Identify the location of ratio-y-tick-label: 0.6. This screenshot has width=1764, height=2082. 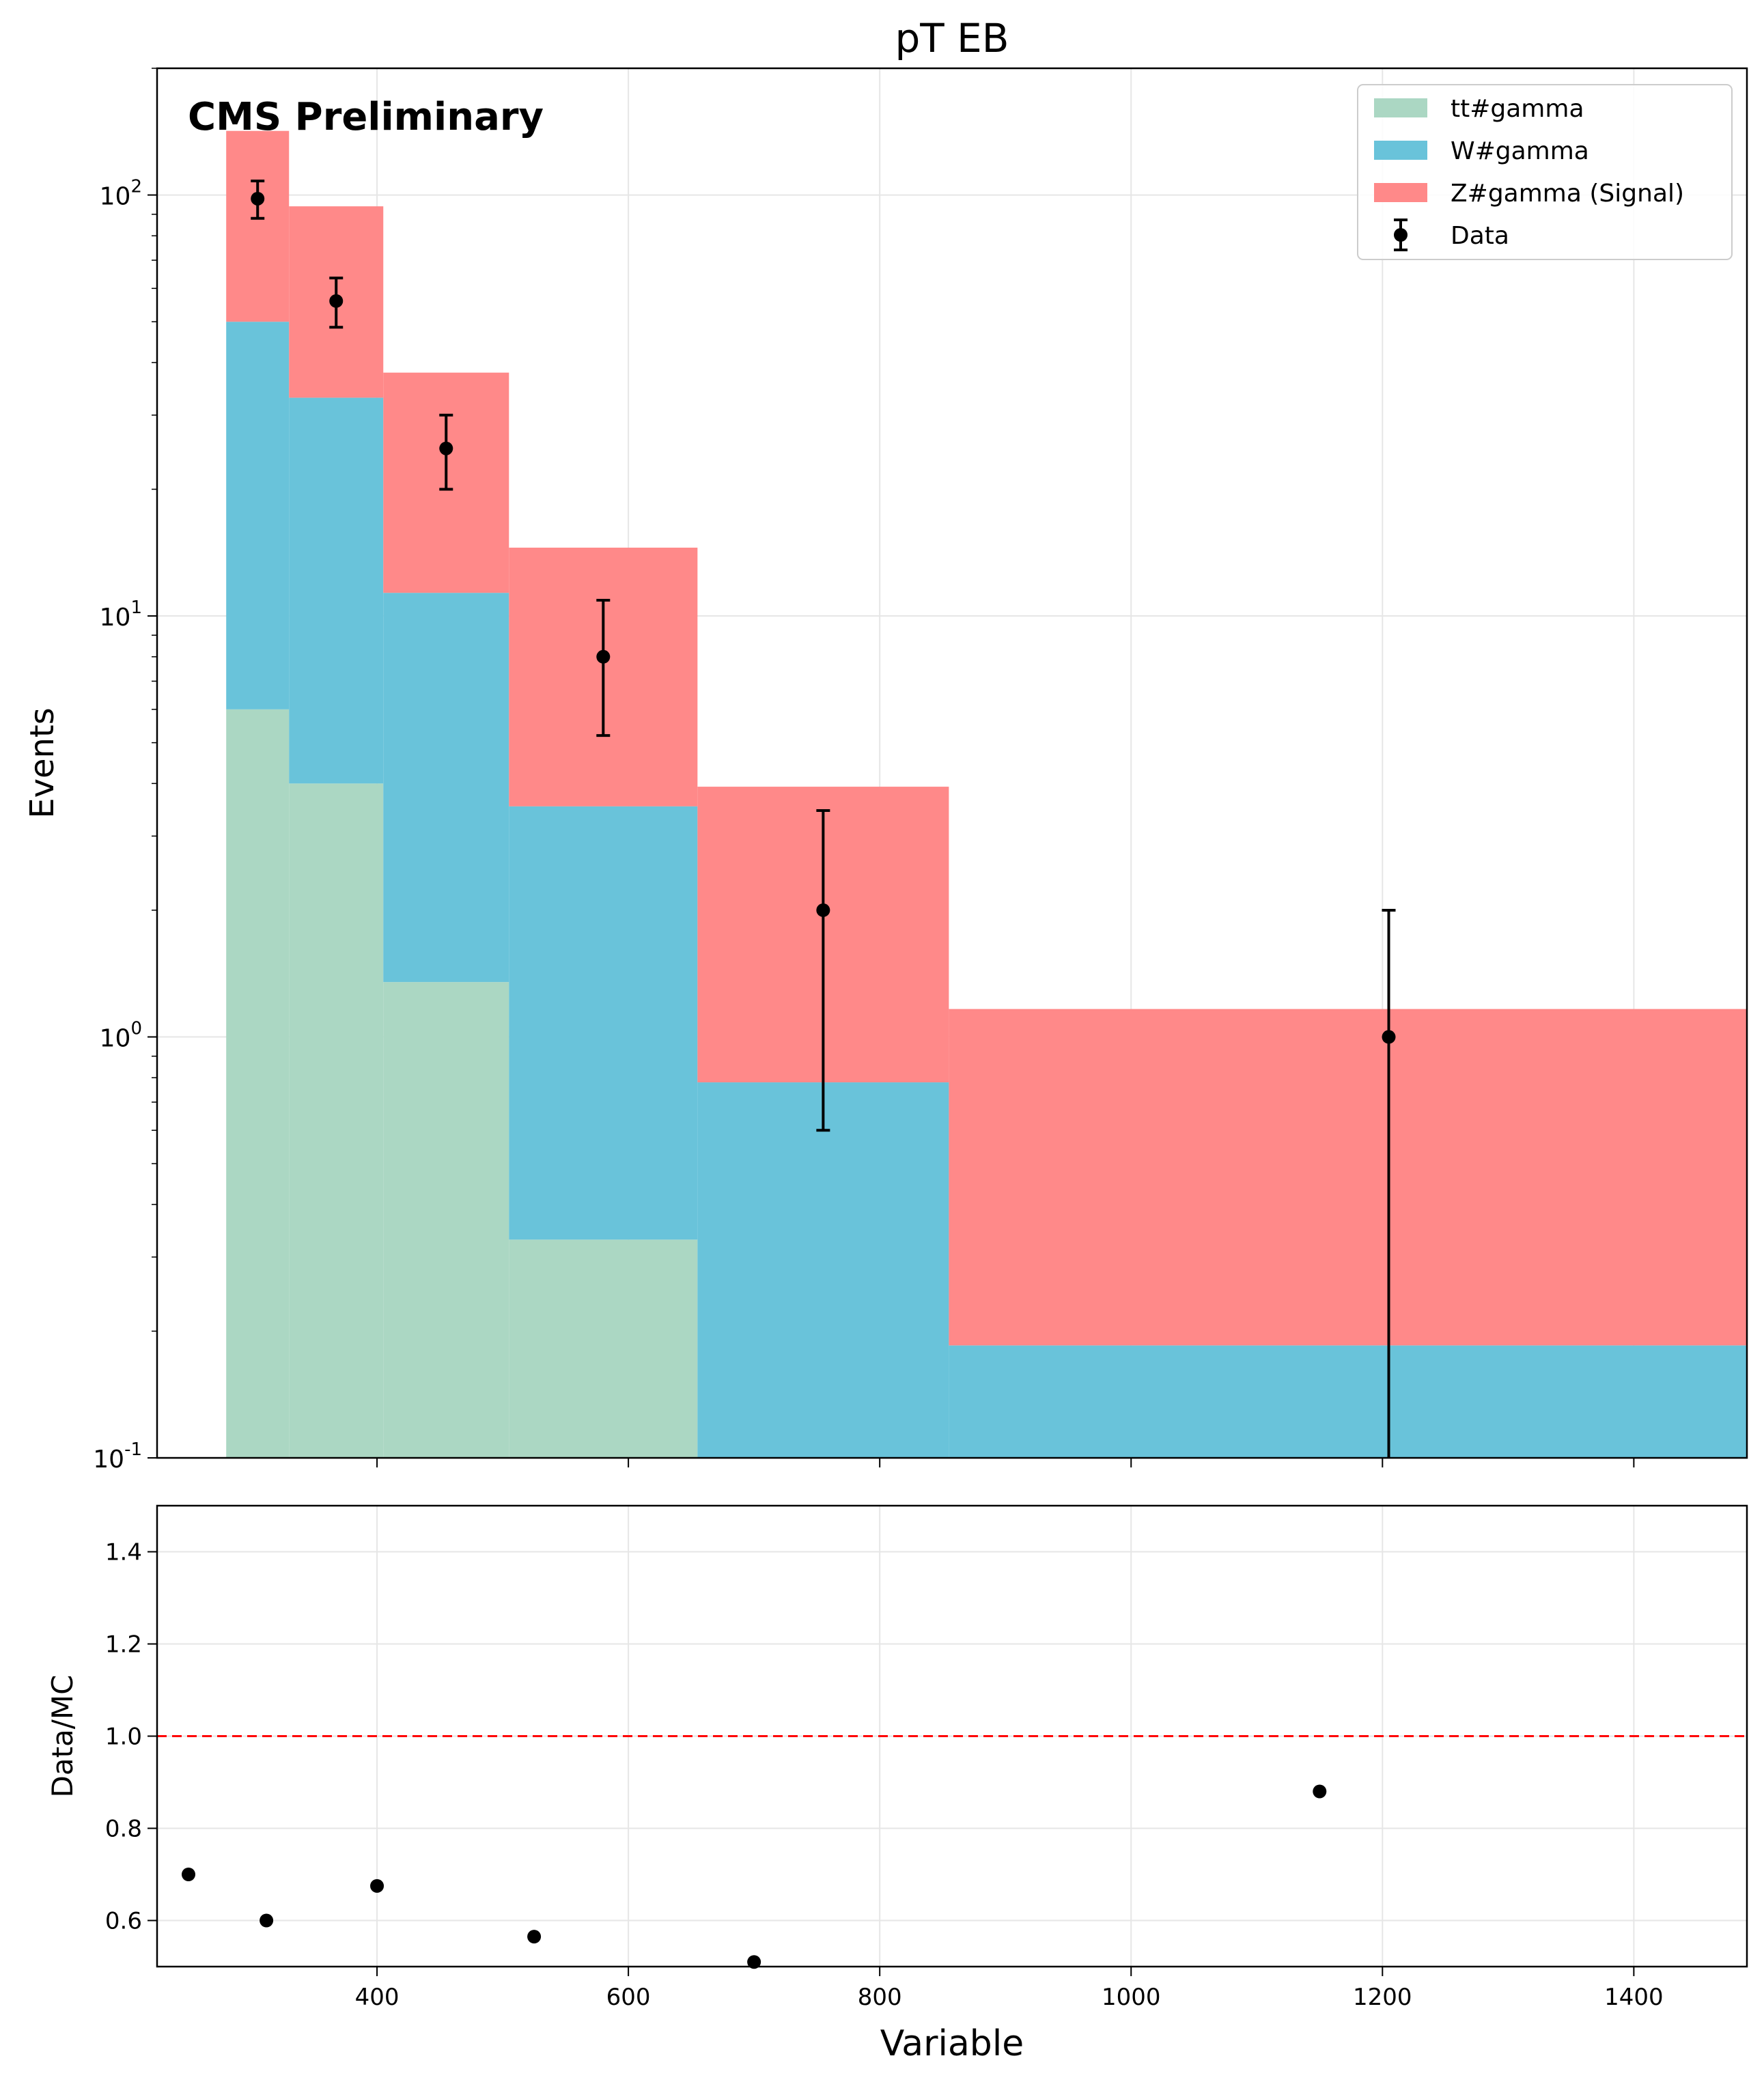
(123, 1921).